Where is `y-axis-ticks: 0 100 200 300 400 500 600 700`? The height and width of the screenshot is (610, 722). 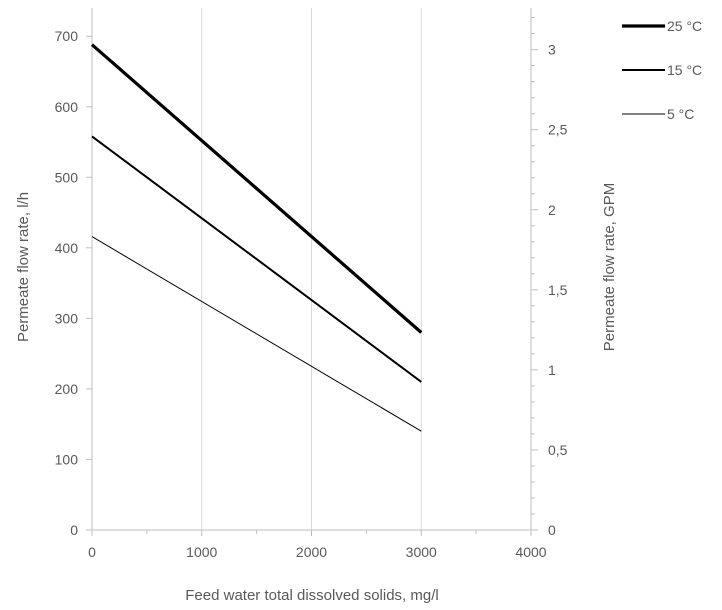
y-axis-ticks: 0 100 200 300 400 500 600 700 is located at coordinates (73, 283).